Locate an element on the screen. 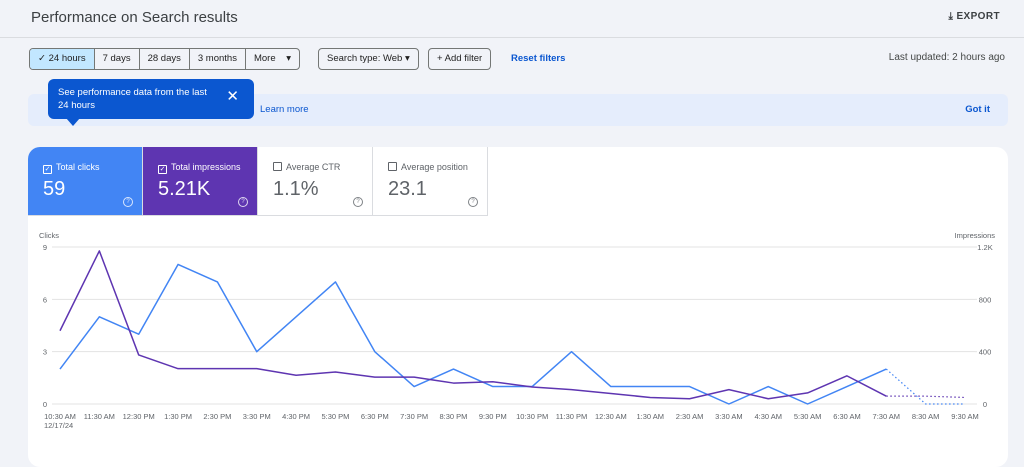 This screenshot has height=467, width=1024. metric-tile: ✓ Total impressions 5.21K? is located at coordinates (200, 181).